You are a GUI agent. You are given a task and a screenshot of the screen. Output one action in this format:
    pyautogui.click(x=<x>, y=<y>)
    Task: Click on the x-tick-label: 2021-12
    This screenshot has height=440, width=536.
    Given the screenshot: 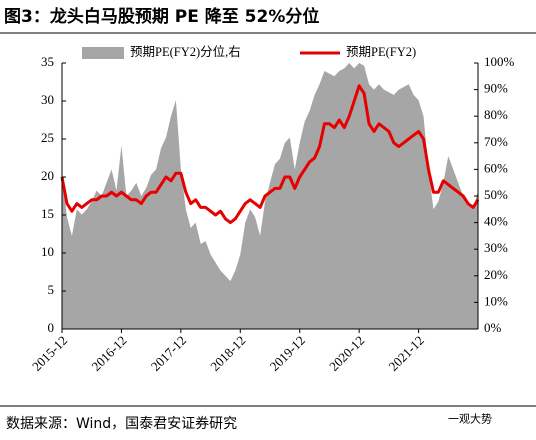 What is the action you would take?
    pyautogui.click(x=406, y=353)
    